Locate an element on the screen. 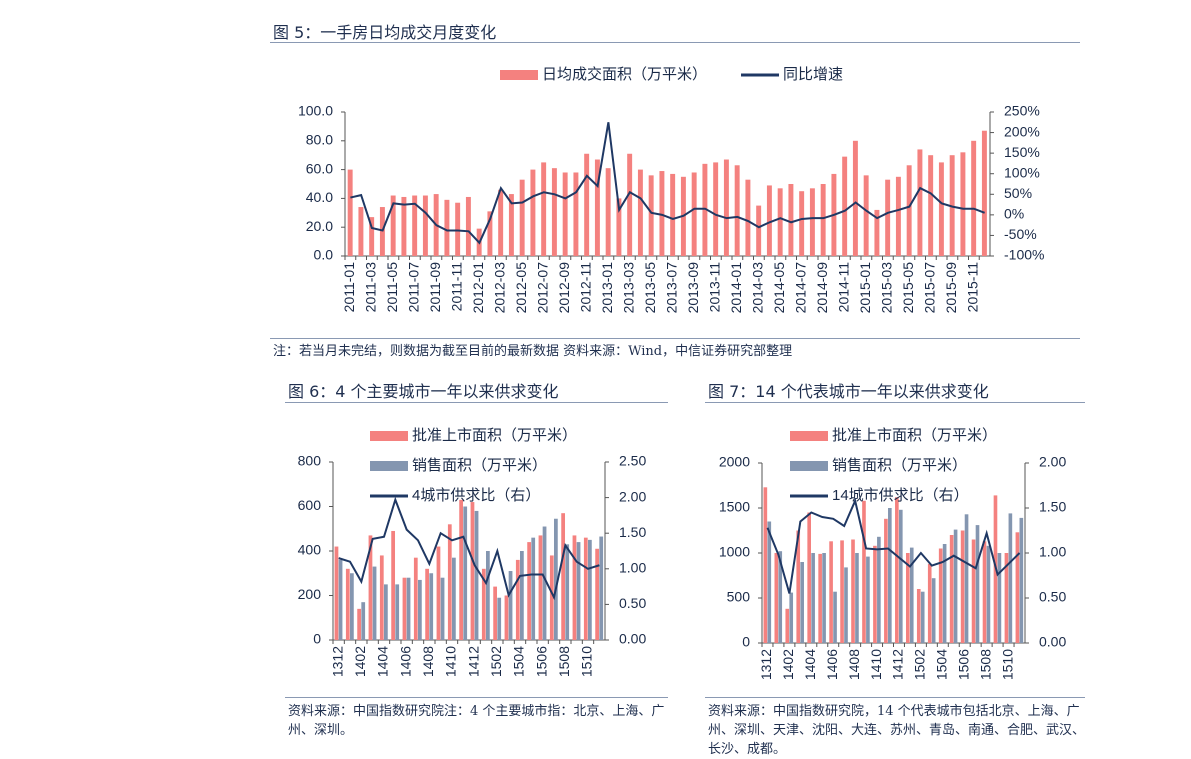  y2-tick-label: 0% is located at coordinates (1014, 214).